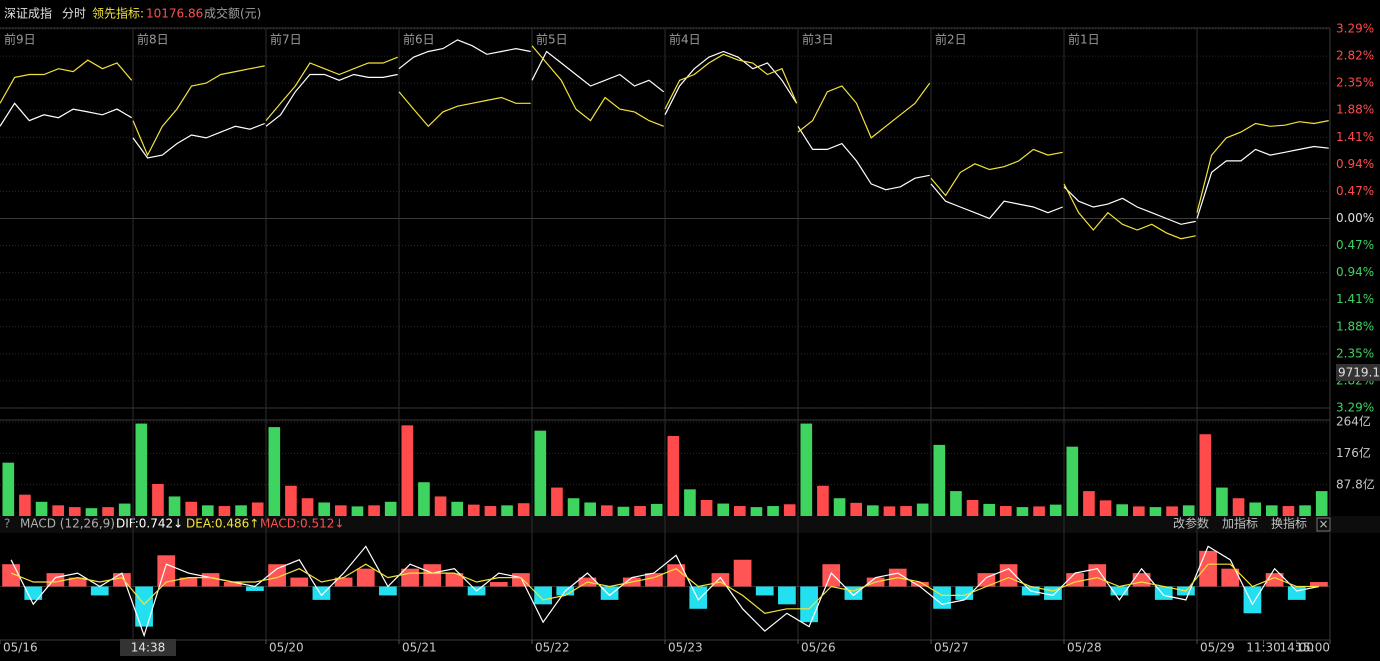 The height and width of the screenshot is (661, 1380). Describe the element at coordinates (28, 13) in the screenshot. I see `index-name: 深证成指` at that location.